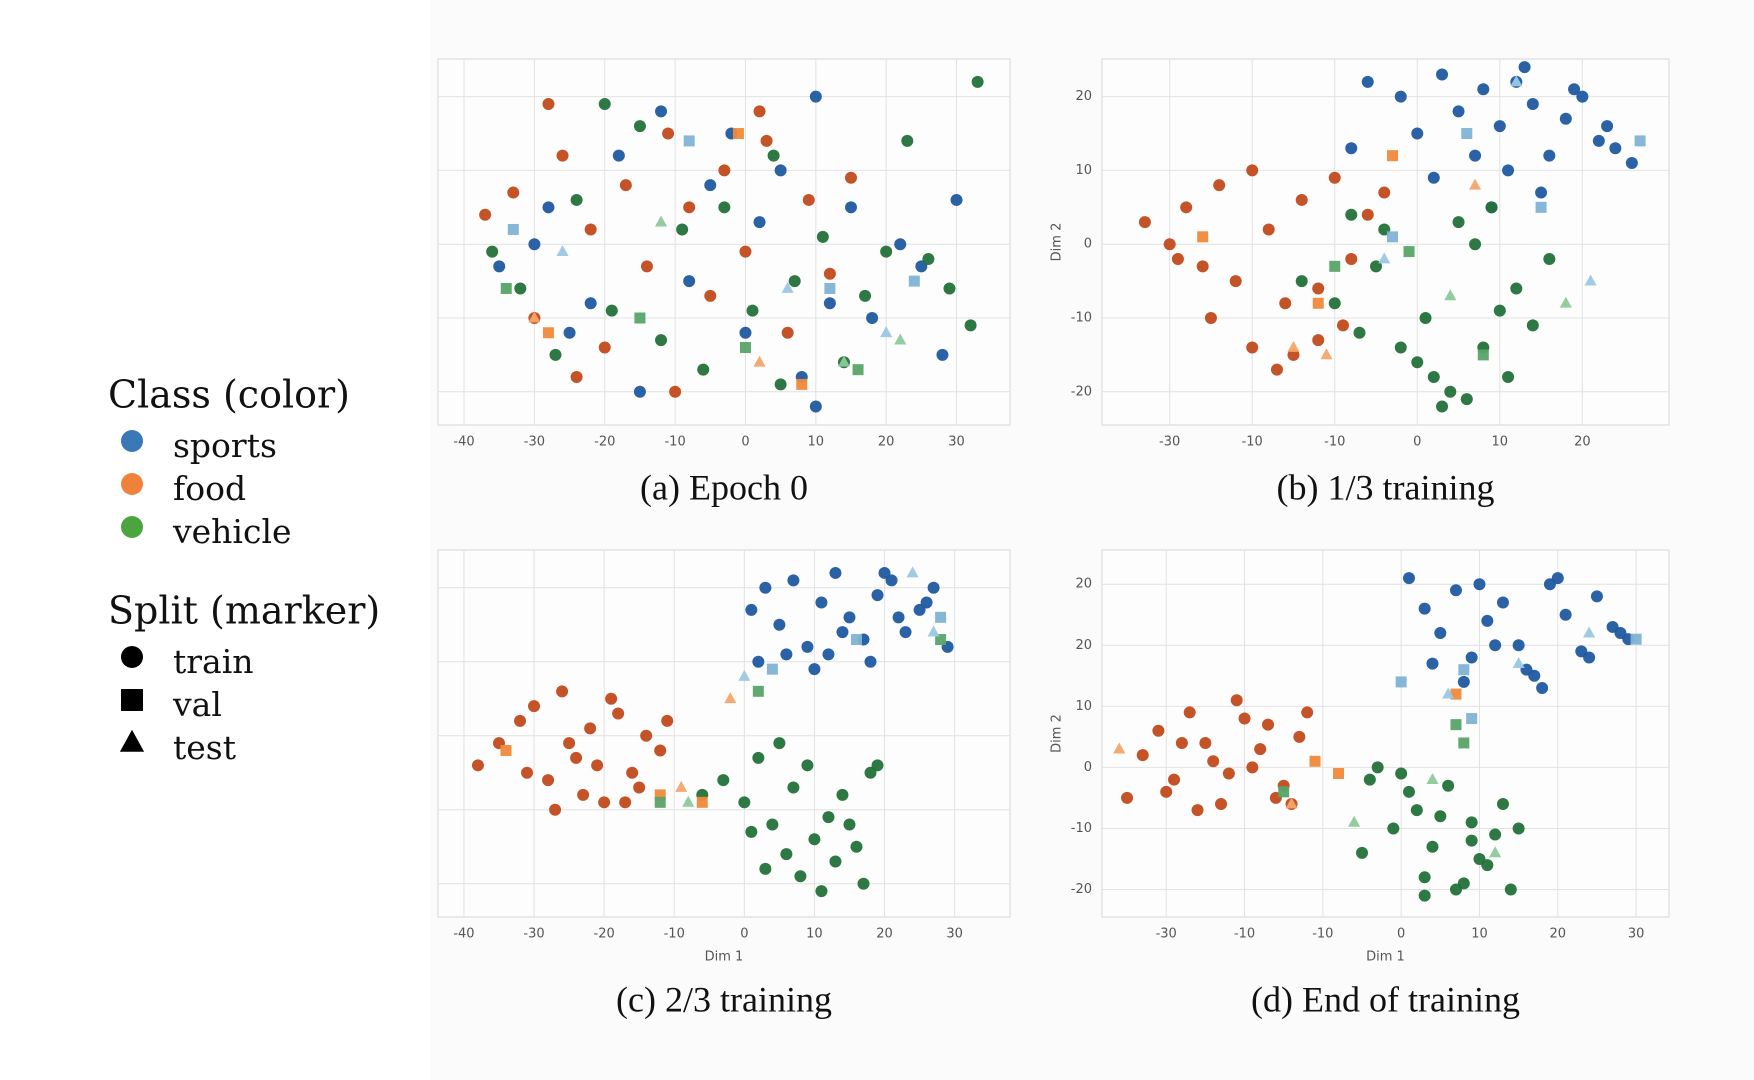  I want to click on x-tick-label: -10, so click(1244, 934).